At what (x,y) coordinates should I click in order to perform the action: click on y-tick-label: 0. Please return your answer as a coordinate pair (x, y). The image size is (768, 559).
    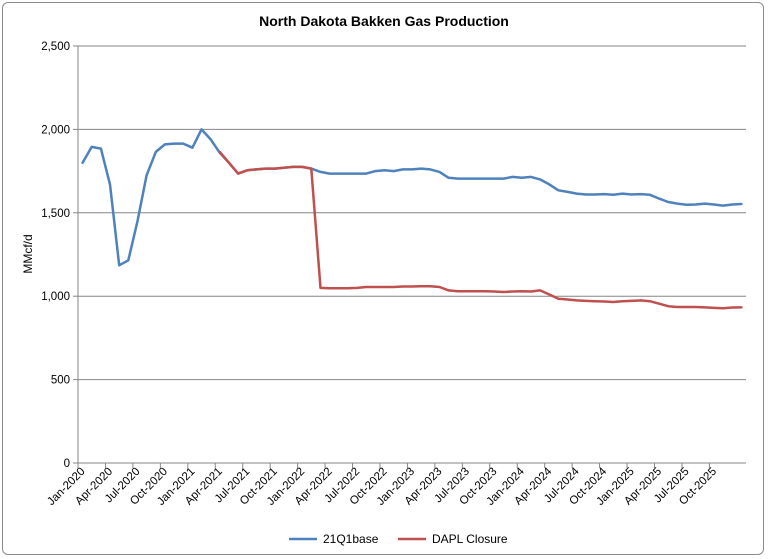
    Looking at the image, I should click on (67, 464).